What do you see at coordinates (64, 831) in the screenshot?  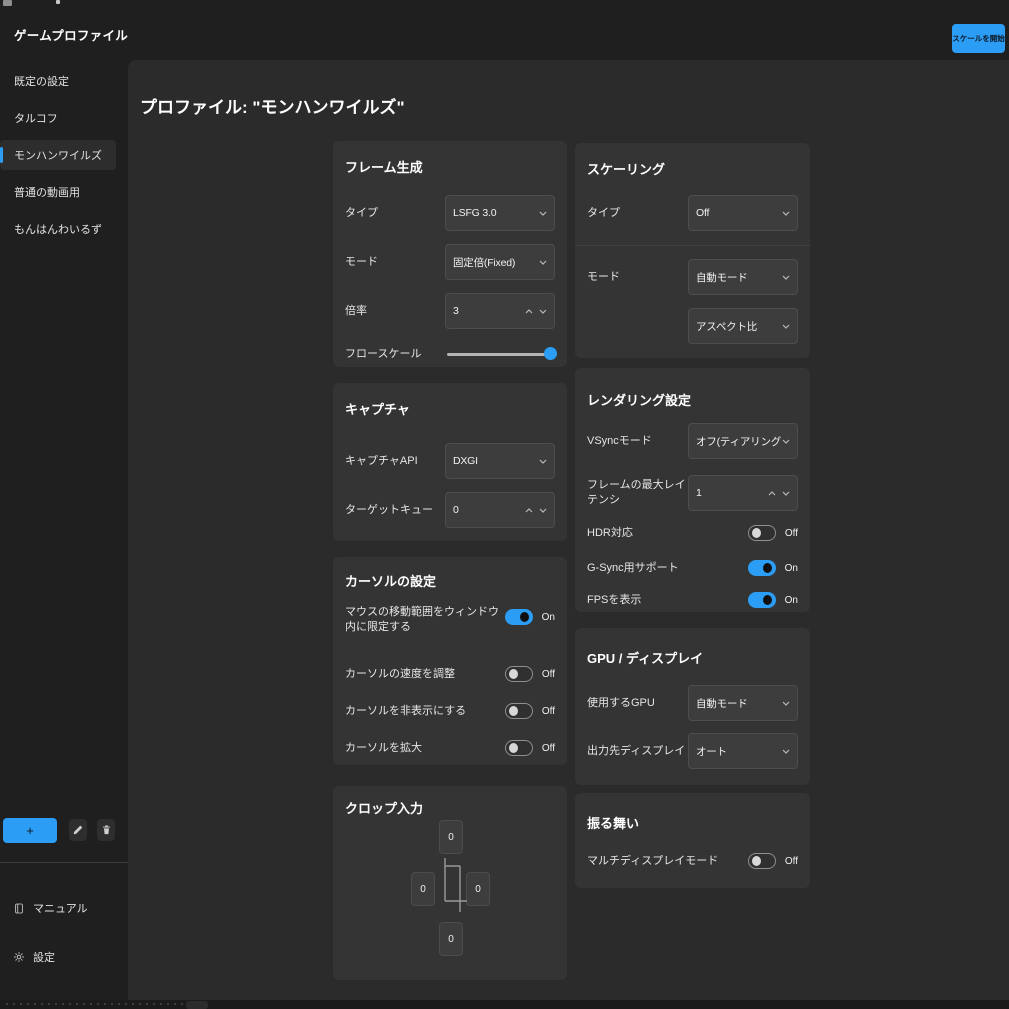 I see `profile-actions: +` at bounding box center [64, 831].